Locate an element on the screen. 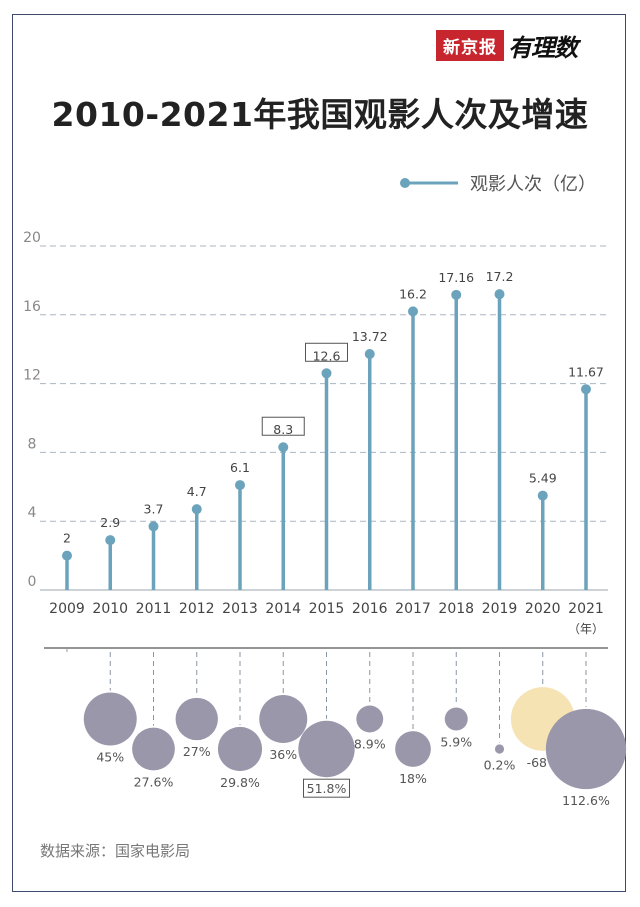  brand-logo: 新京报 有理数 is located at coordinates (507, 45).